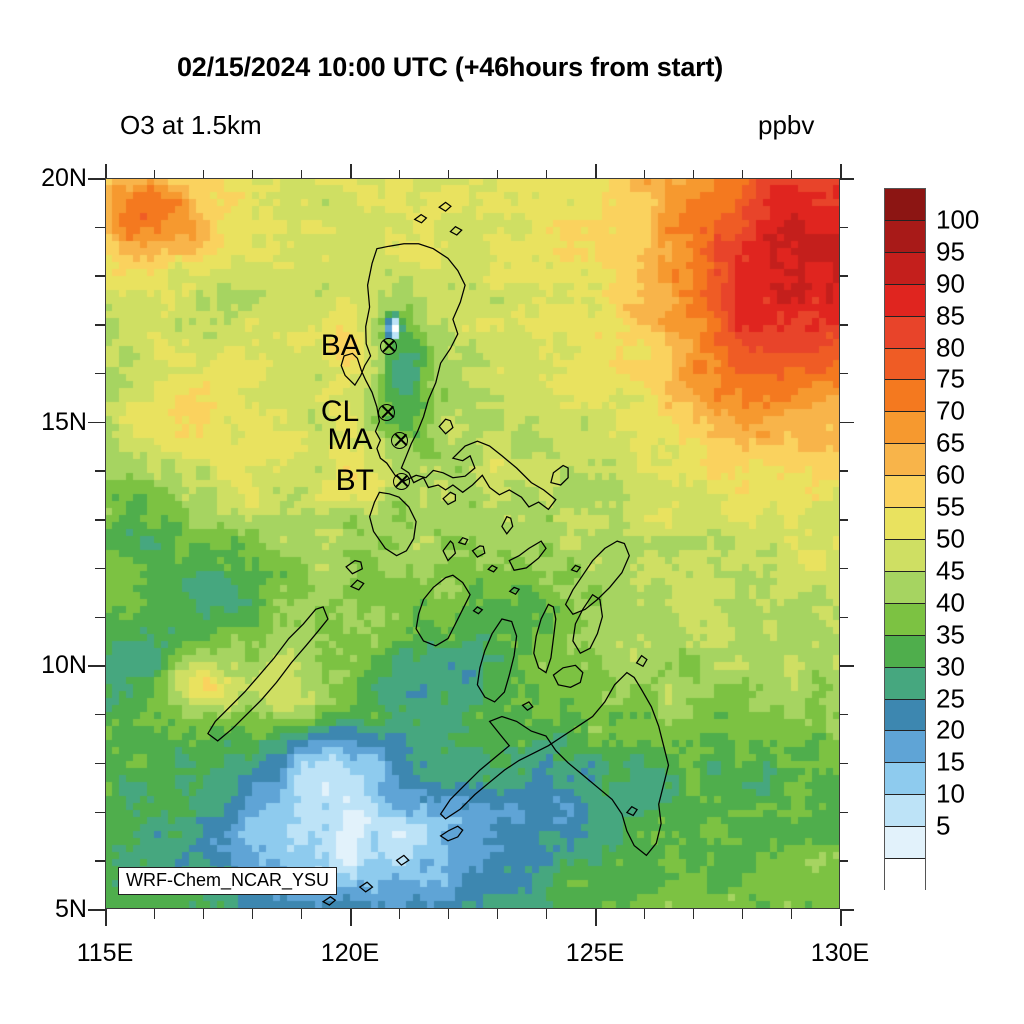 The height and width of the screenshot is (1024, 1024). What do you see at coordinates (950, 602) in the screenshot?
I see `colorbar-tick-label: 40` at bounding box center [950, 602].